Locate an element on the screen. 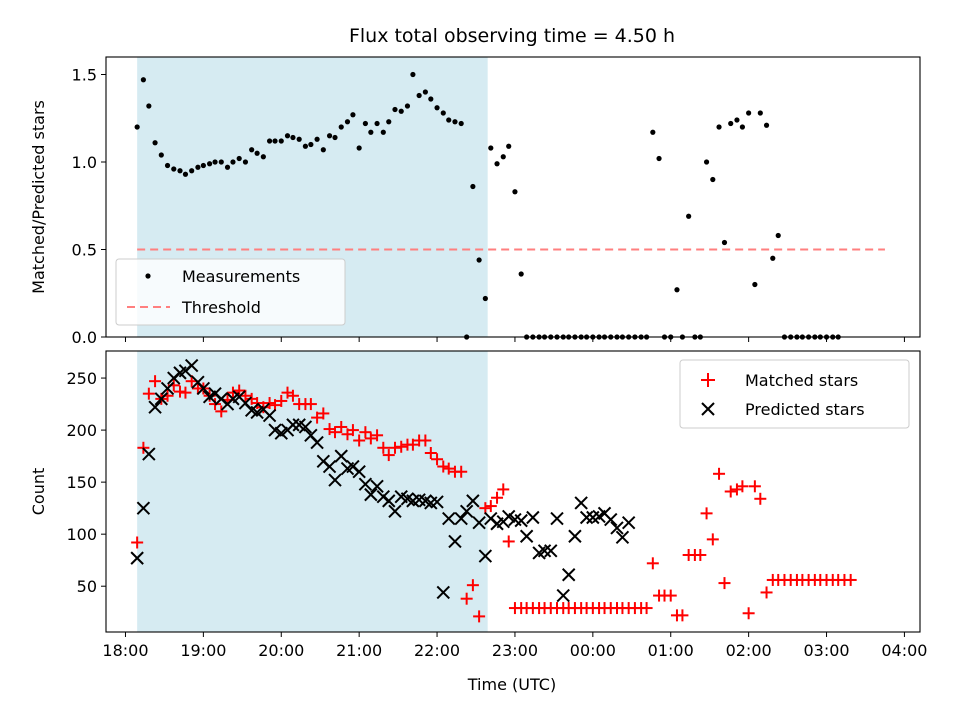 The width and height of the screenshot is (960, 724). count-legend-box is located at coordinates (794, 394).